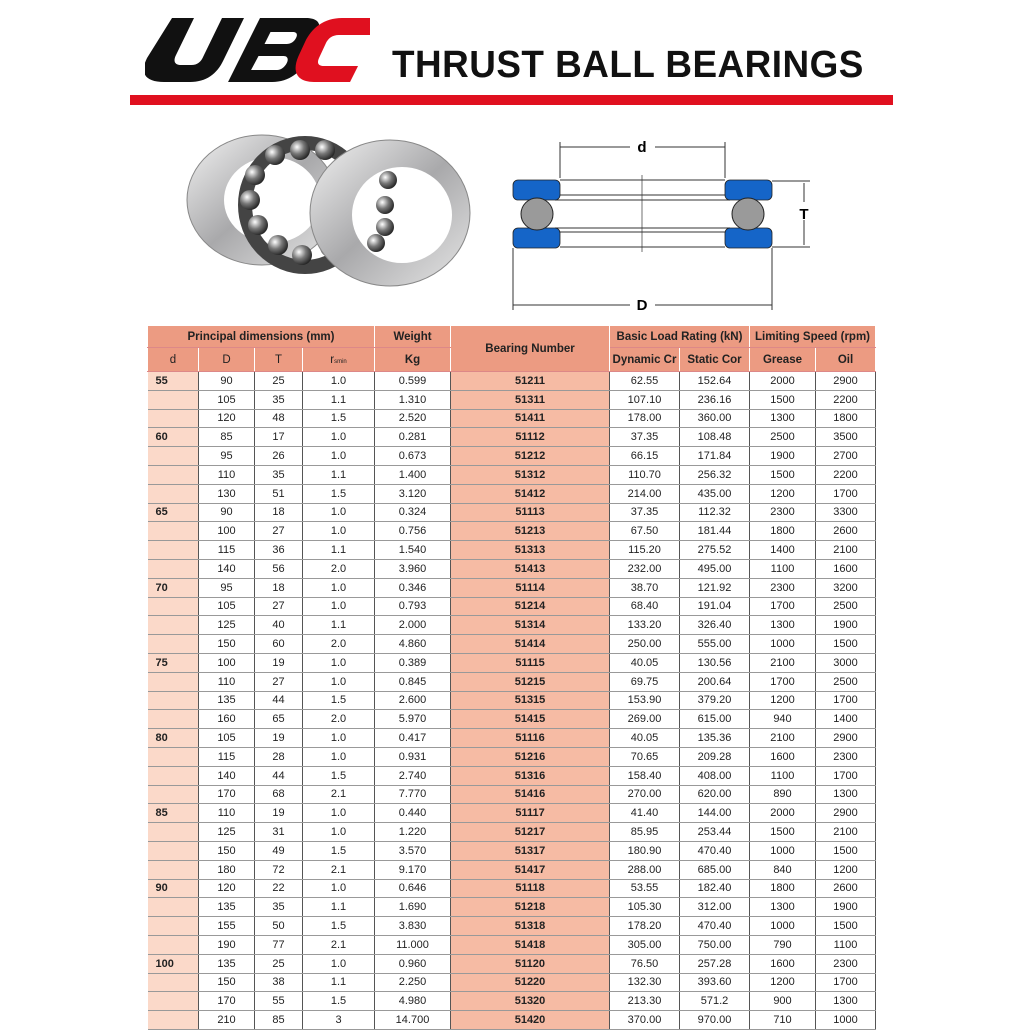  What do you see at coordinates (714, 437) in the screenshot?
I see `cell-static-cor: 108.48` at bounding box center [714, 437].